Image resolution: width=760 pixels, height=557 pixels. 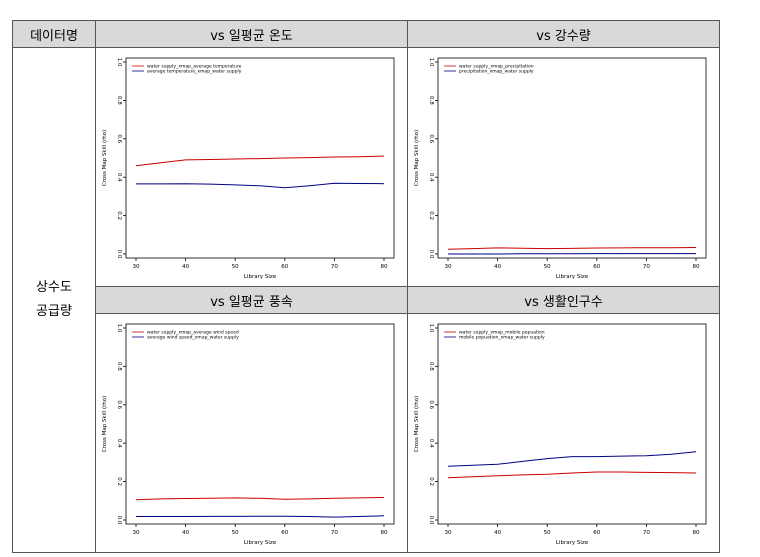 I want to click on legend-label-1: water supply_xmap_mobile popuation, so click(x=502, y=333).